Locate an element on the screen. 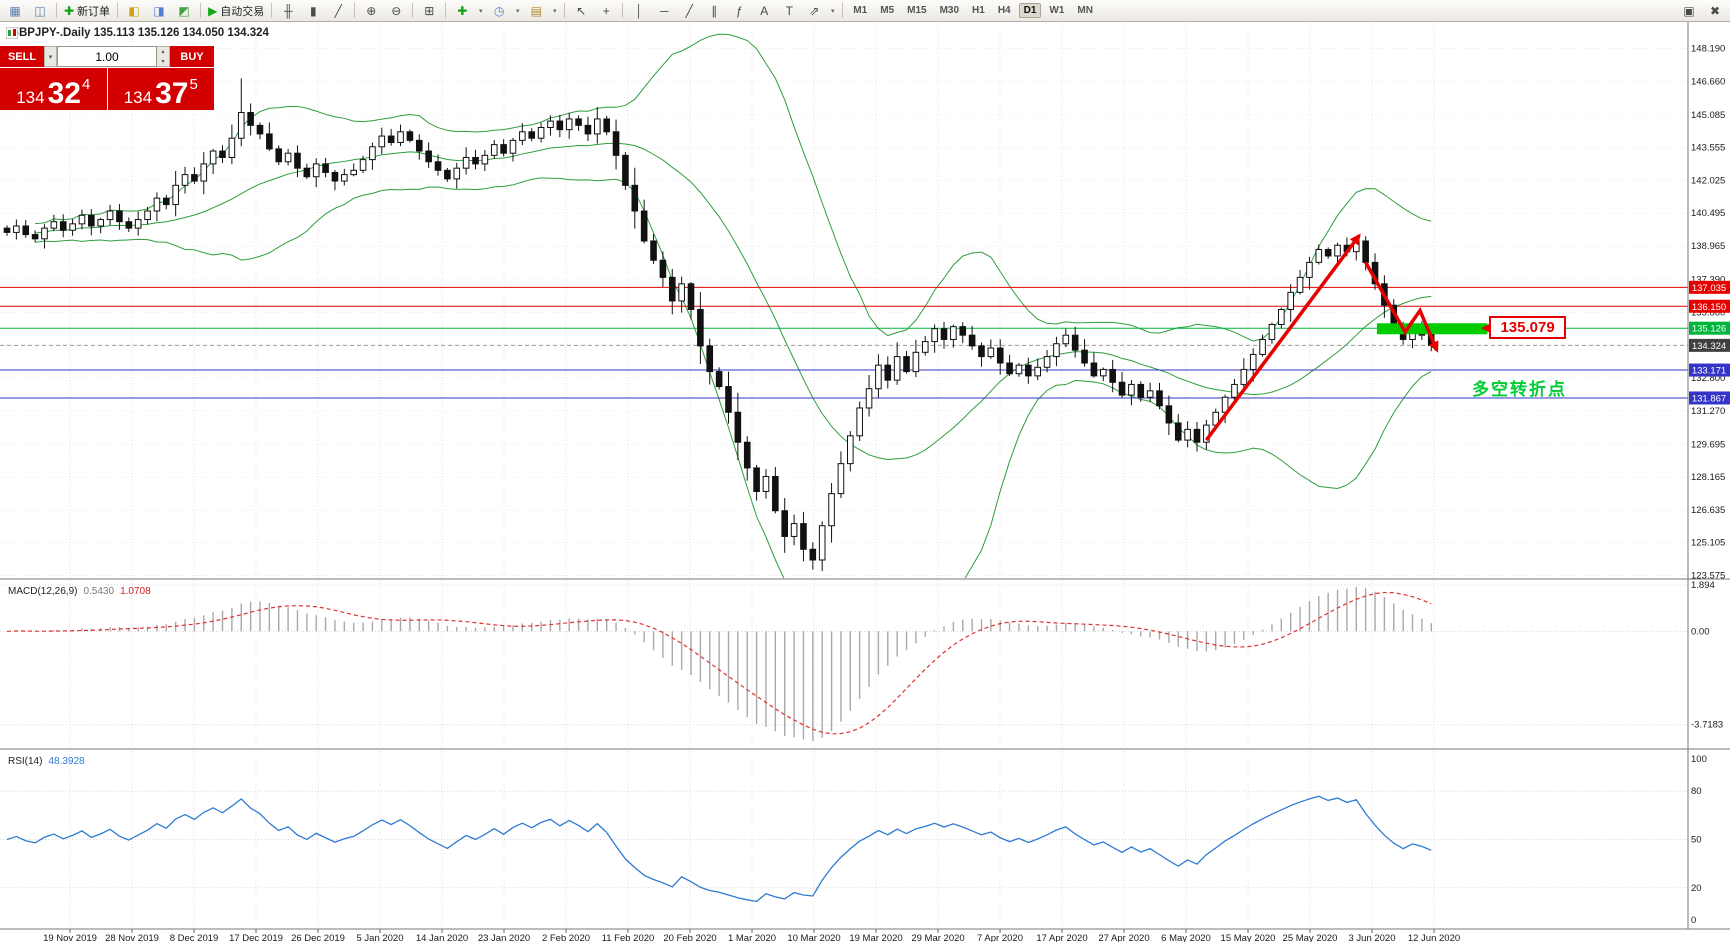  svg-text: 29 Mar 2020 is located at coordinates (937, 937).